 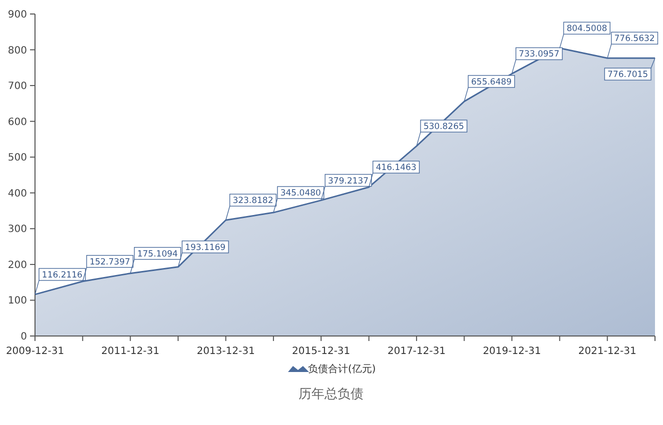 What do you see at coordinates (23, 337) in the screenshot?
I see `y-tick-label: 0` at bounding box center [23, 337].